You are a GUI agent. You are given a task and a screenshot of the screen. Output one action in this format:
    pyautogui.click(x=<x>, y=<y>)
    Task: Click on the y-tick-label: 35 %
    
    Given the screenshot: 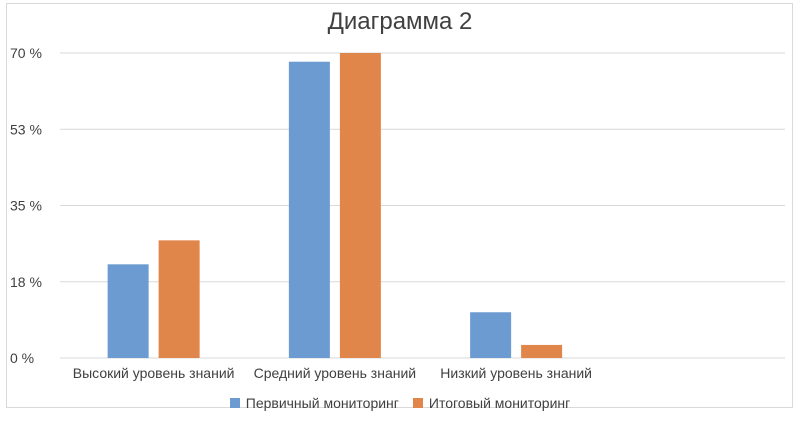 What is the action you would take?
    pyautogui.click(x=26, y=206)
    